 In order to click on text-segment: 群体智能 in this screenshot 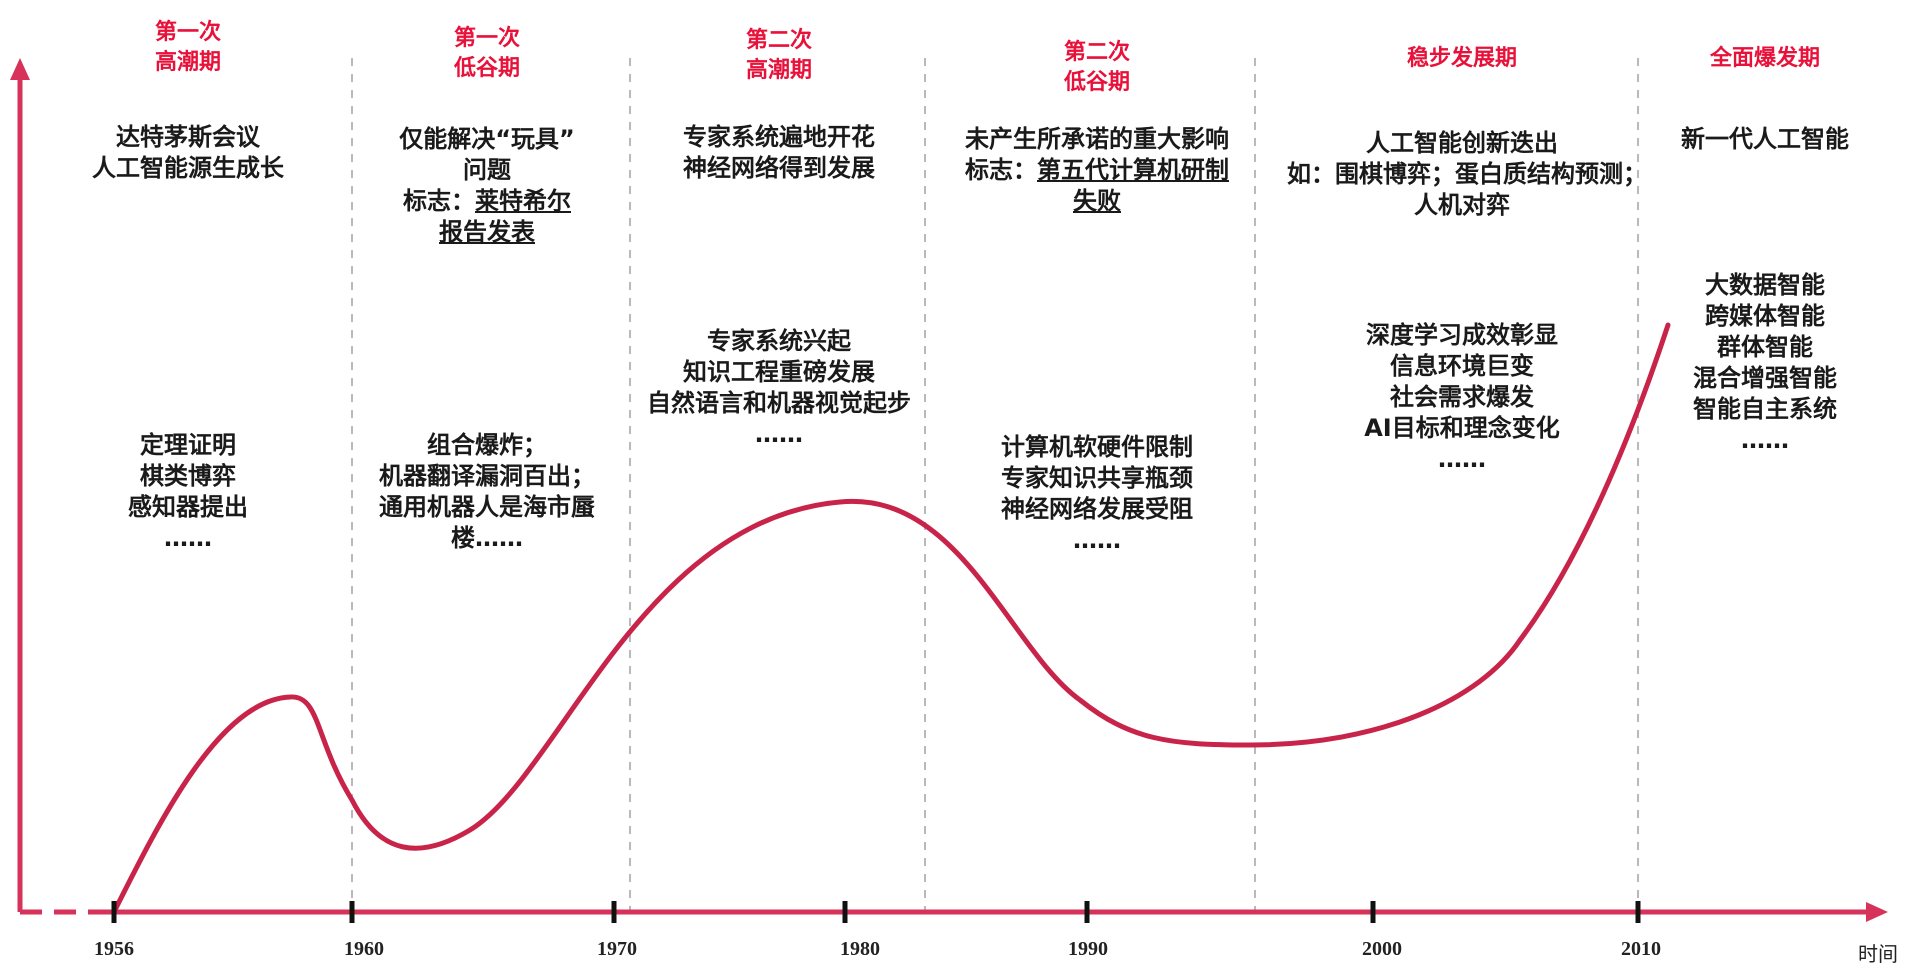, I will do `click(1765, 347)`.